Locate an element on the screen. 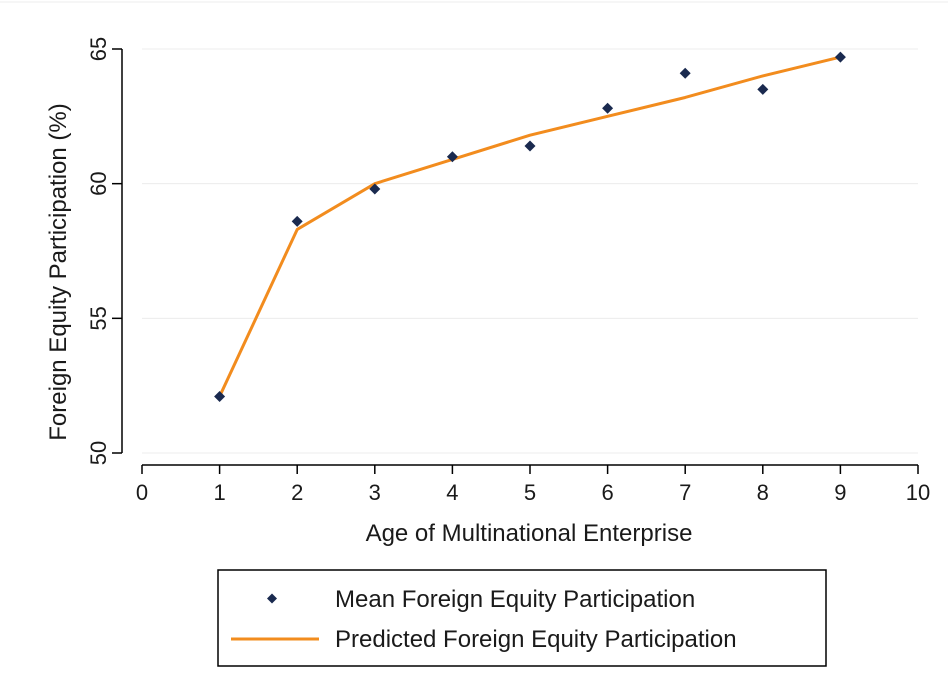  legend-box is located at coordinates (522, 618).